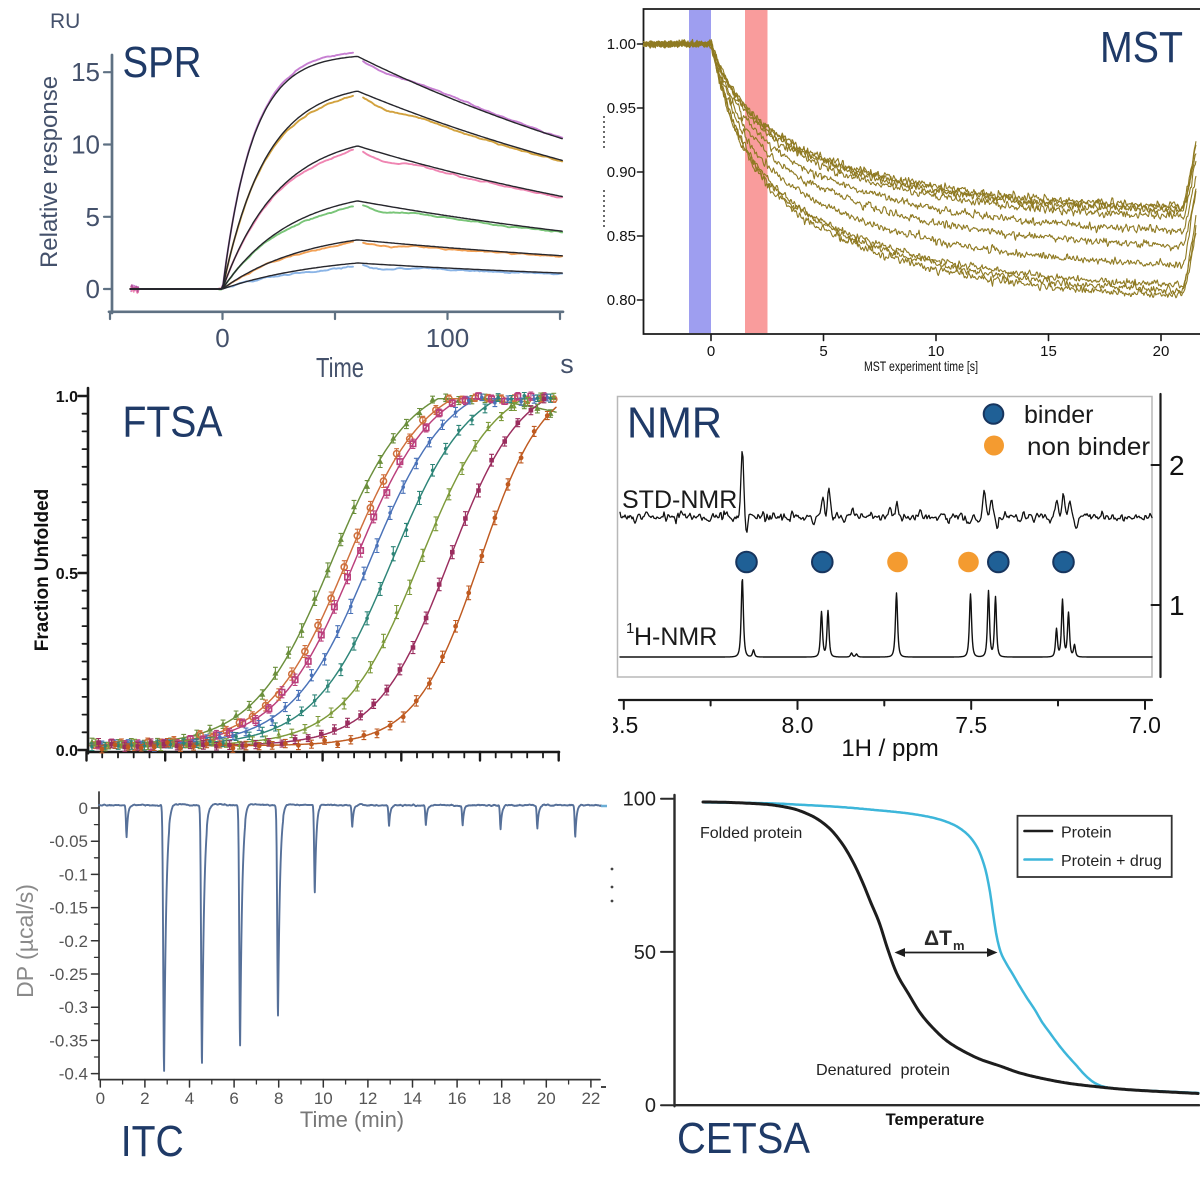  What do you see at coordinates (679, 500) in the screenshot?
I see `svg-text: STD-NMR` at bounding box center [679, 500].